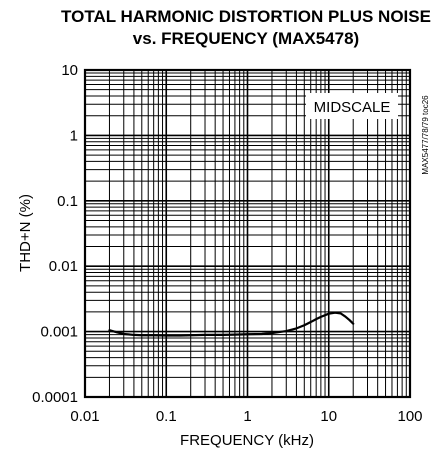 The height and width of the screenshot is (455, 442). Describe the element at coordinates (69, 70) in the screenshot. I see `y-tick-label: 10` at that location.